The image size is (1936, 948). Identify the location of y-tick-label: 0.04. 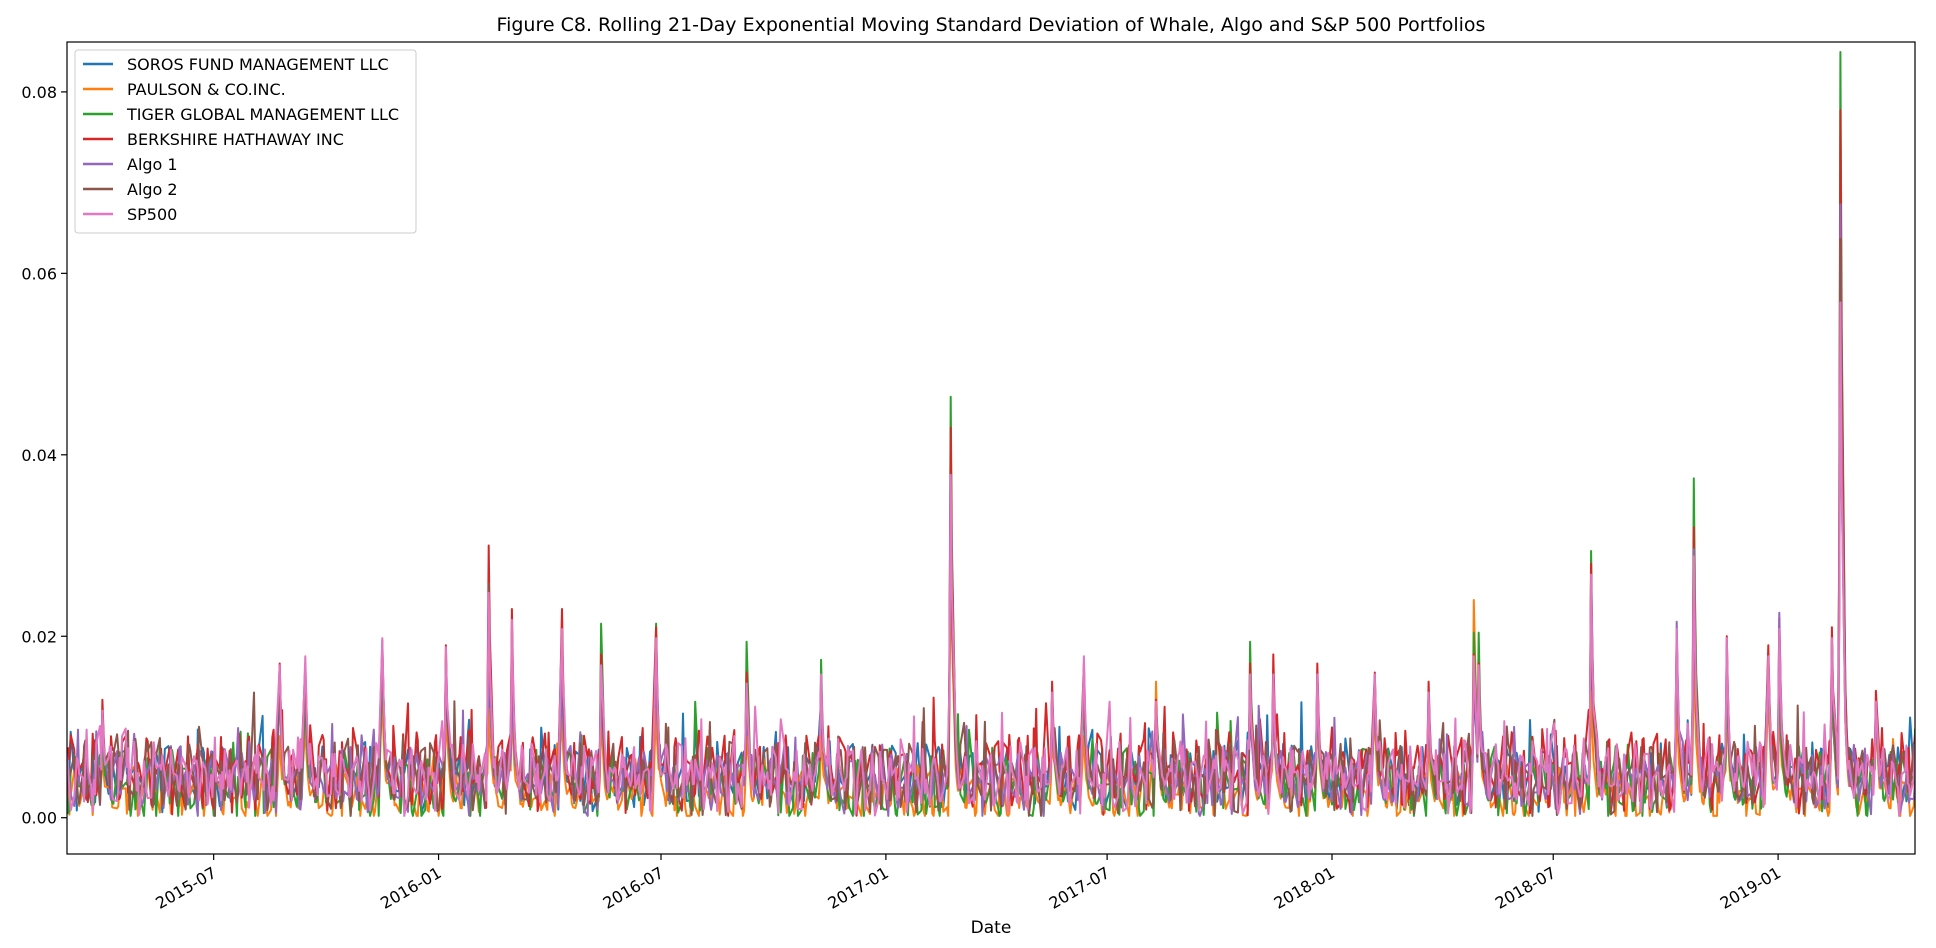
(39, 455).